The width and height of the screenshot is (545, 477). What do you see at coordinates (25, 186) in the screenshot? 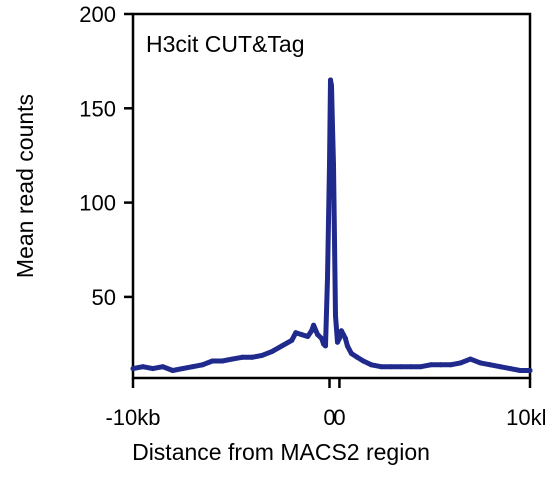
I see `y-axis-title: Mean read counts` at bounding box center [25, 186].